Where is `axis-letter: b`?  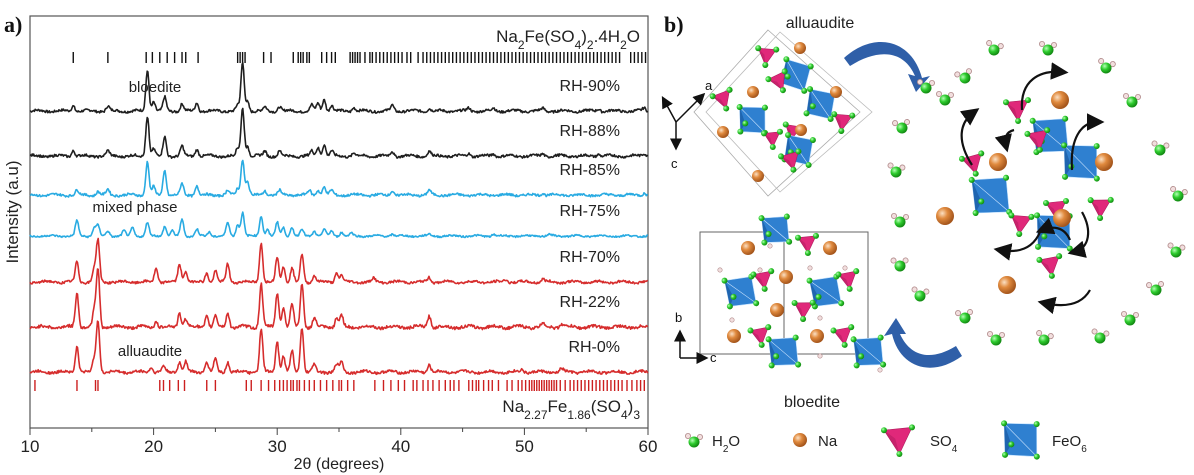 axis-letter: b is located at coordinates (678, 317).